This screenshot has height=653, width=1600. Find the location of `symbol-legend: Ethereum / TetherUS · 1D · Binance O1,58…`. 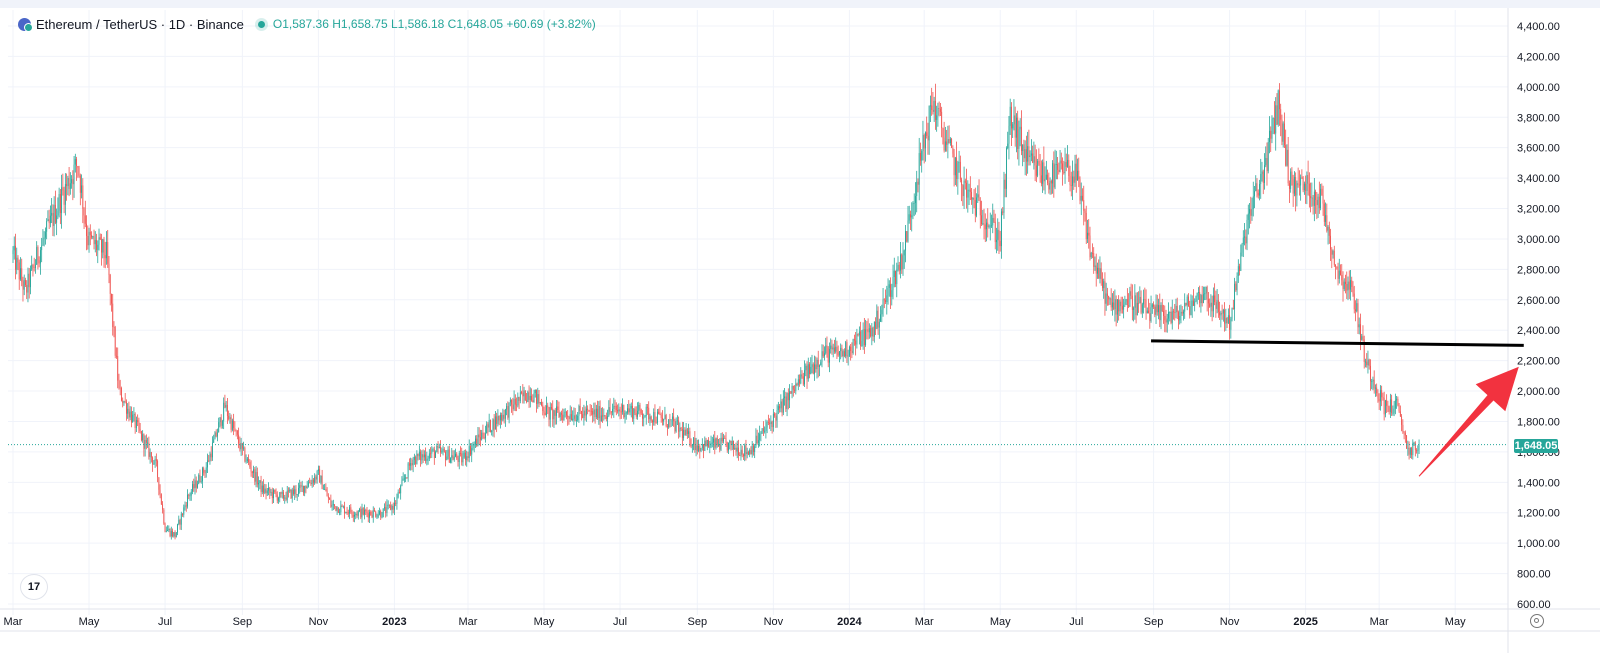

symbol-legend: Ethereum / TetherUS · 1D · Binance O1,58… is located at coordinates (307, 24).